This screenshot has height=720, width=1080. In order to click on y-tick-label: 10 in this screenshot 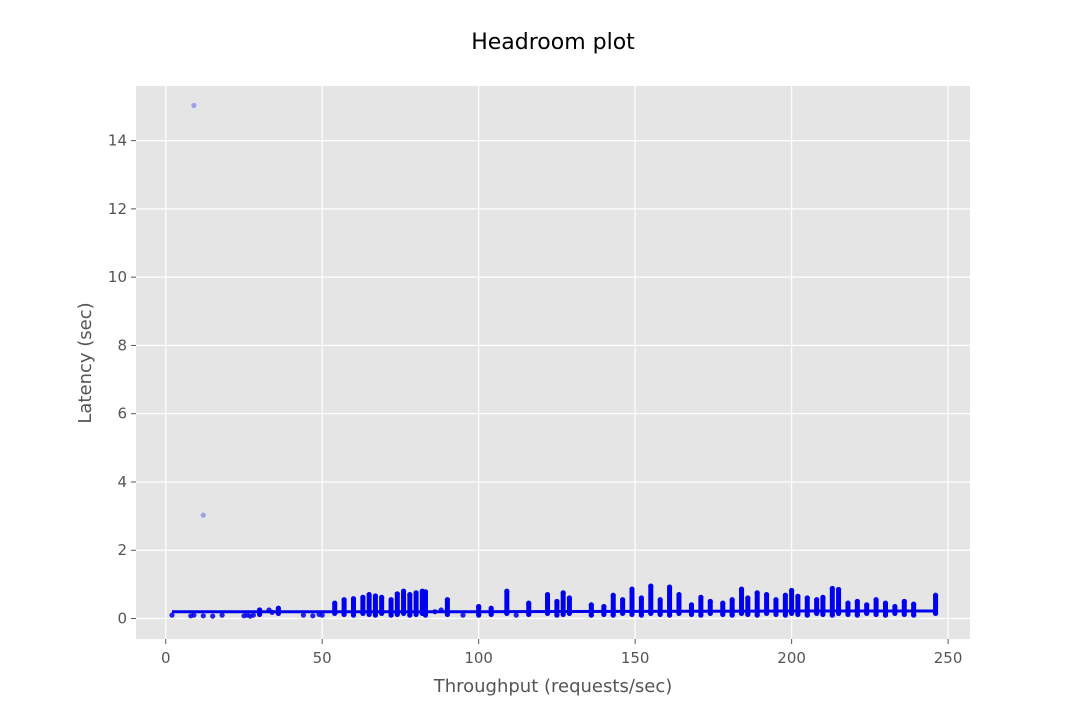, I will do `click(117, 277)`.